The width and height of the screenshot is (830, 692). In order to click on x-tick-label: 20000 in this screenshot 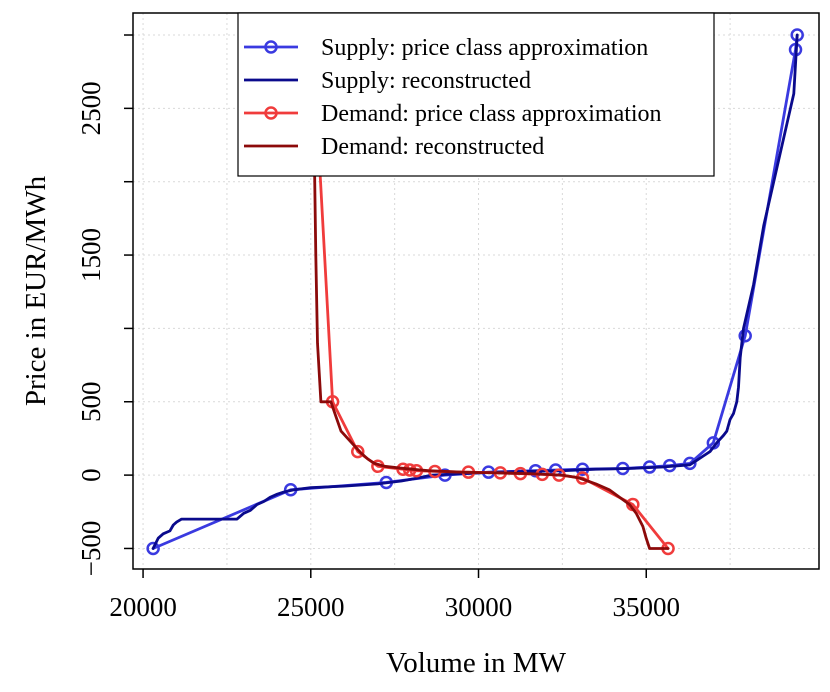, I will do `click(143, 607)`.